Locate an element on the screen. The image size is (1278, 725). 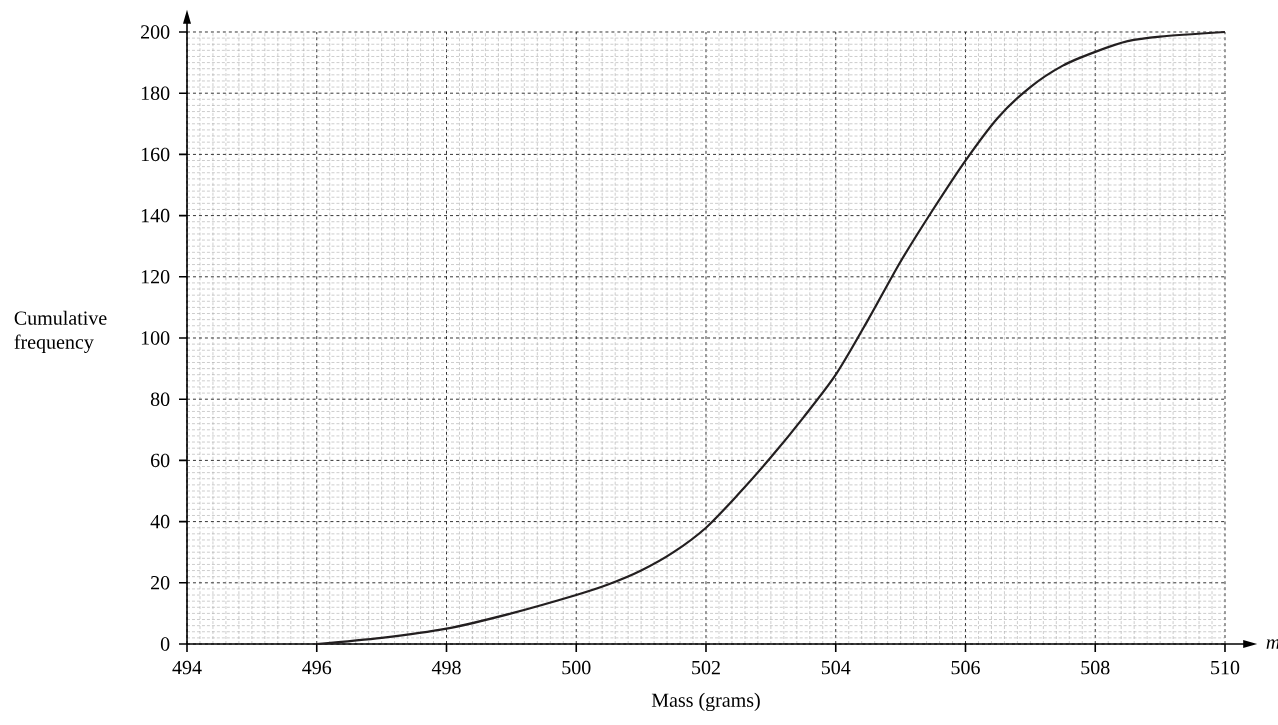
y-tick-label: 0 is located at coordinates (165, 644).